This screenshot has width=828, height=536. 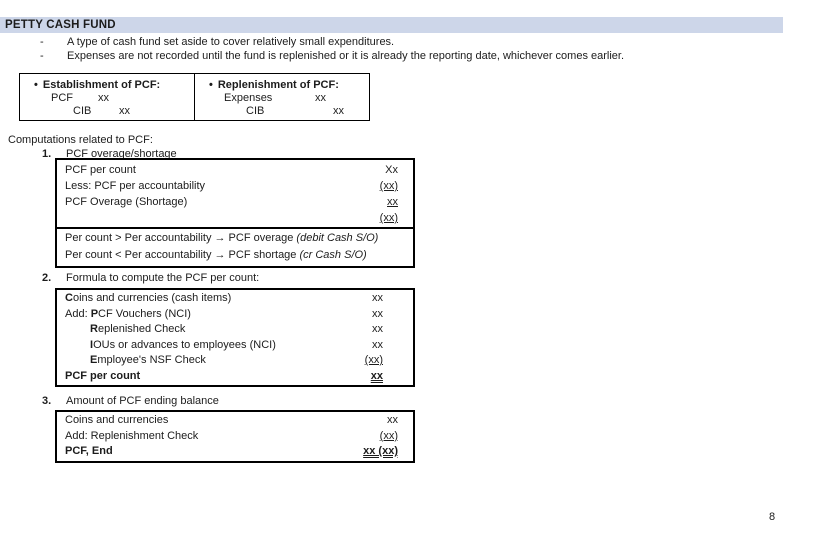 What do you see at coordinates (278, 85) in the screenshot?
I see `journal-title-text: Replenishment of PCF:` at bounding box center [278, 85].